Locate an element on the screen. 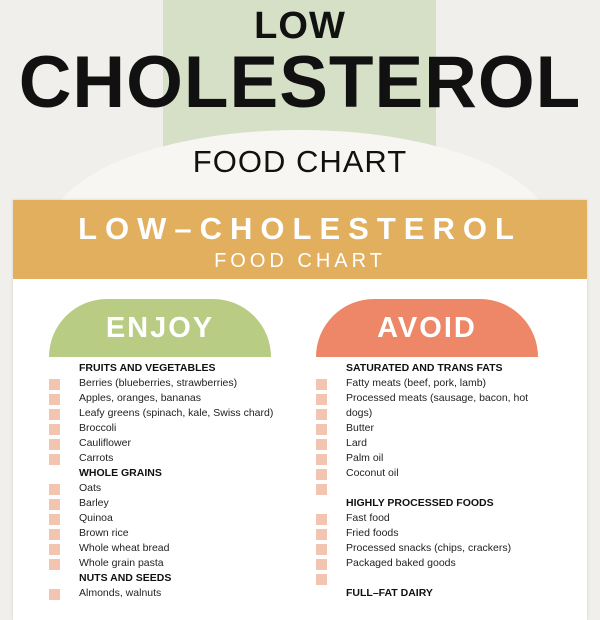  card-header: LOW–CHOLESTEROL FOOD CHART is located at coordinates (300, 239).